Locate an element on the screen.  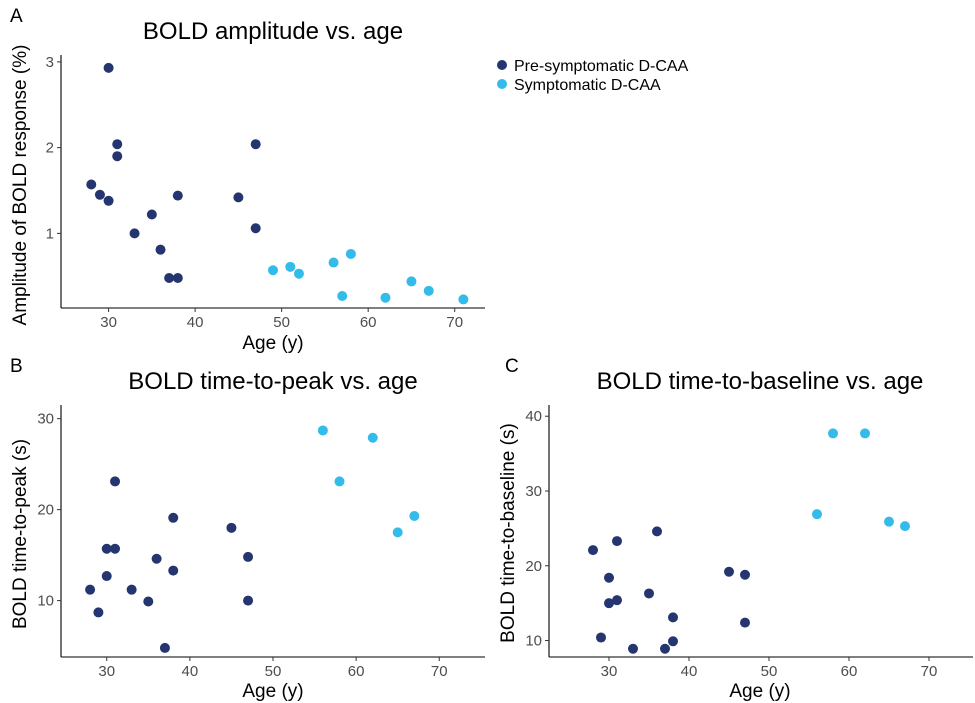
panel-b-y-tick-label: 20 is located at coordinates (45, 510).